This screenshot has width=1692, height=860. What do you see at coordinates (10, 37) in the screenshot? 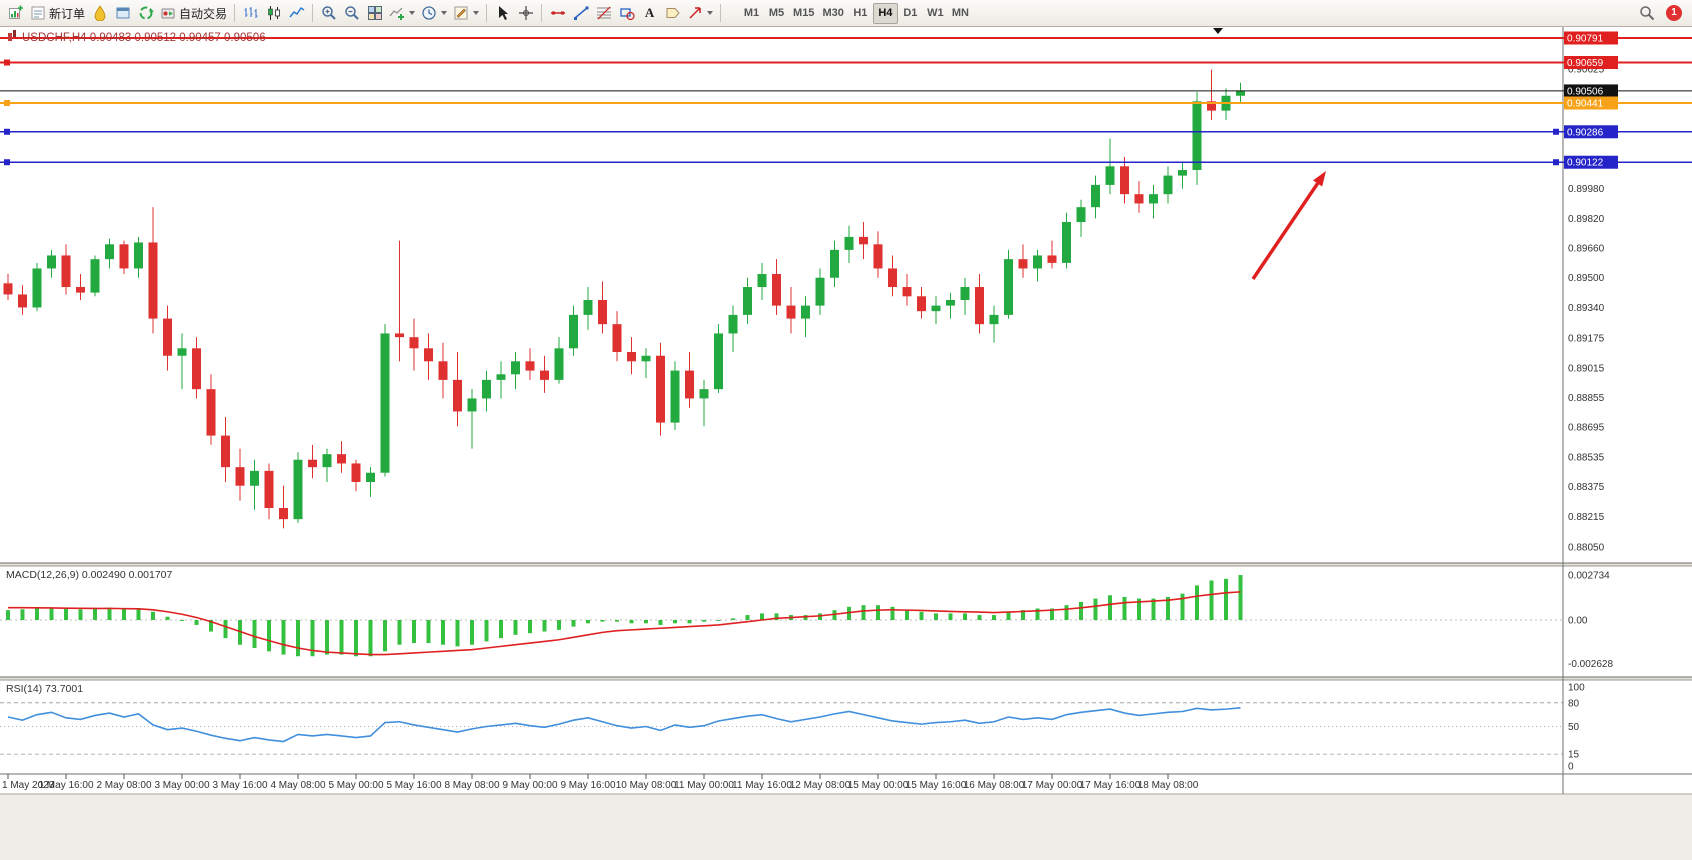
I see `symbol-marker-icon` at bounding box center [10, 37].